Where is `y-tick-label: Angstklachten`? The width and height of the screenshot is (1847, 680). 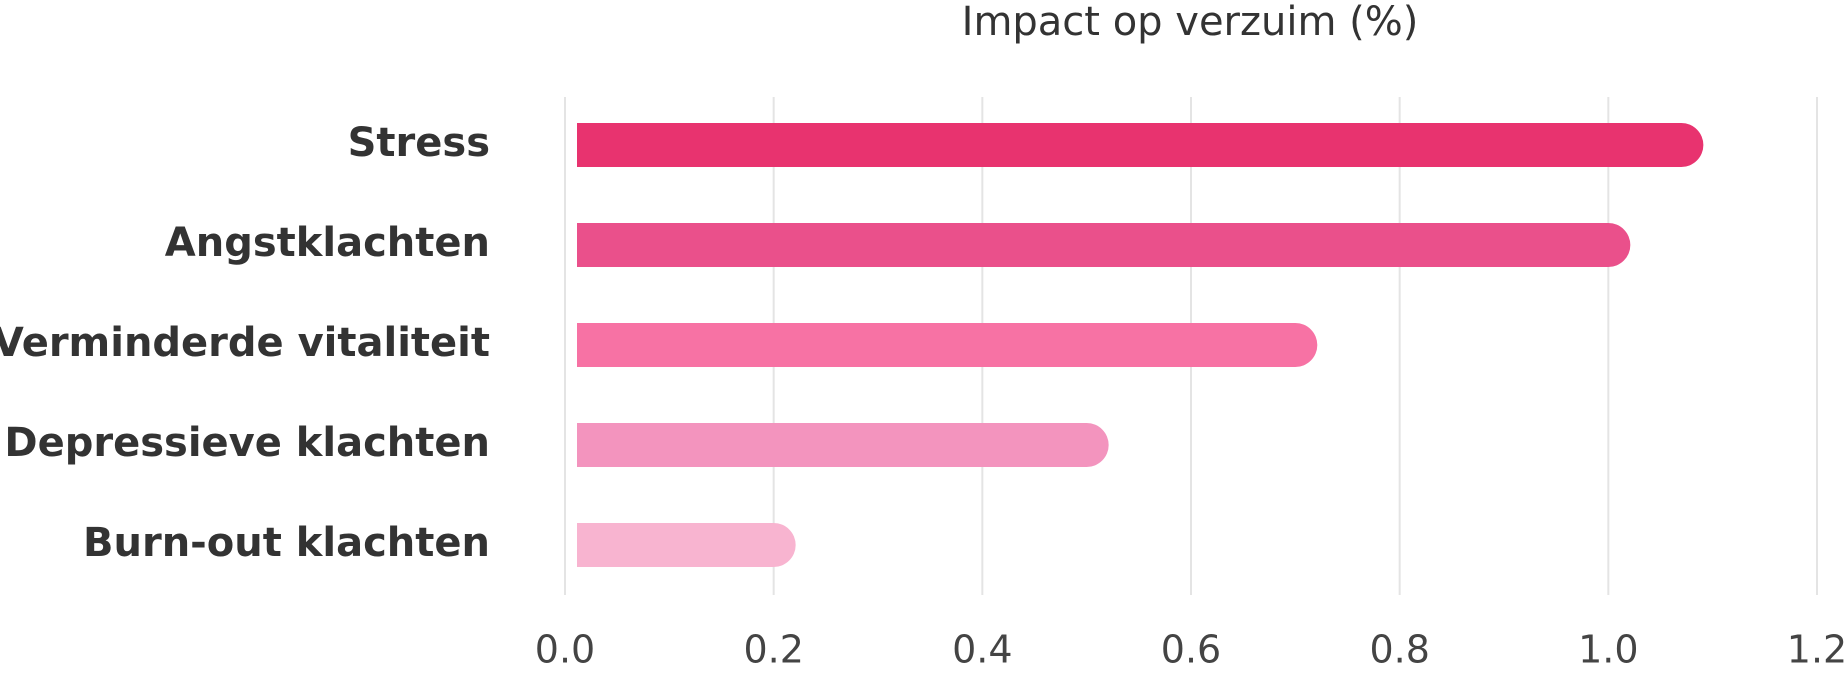 y-tick-label: Angstklachten is located at coordinates (327, 243).